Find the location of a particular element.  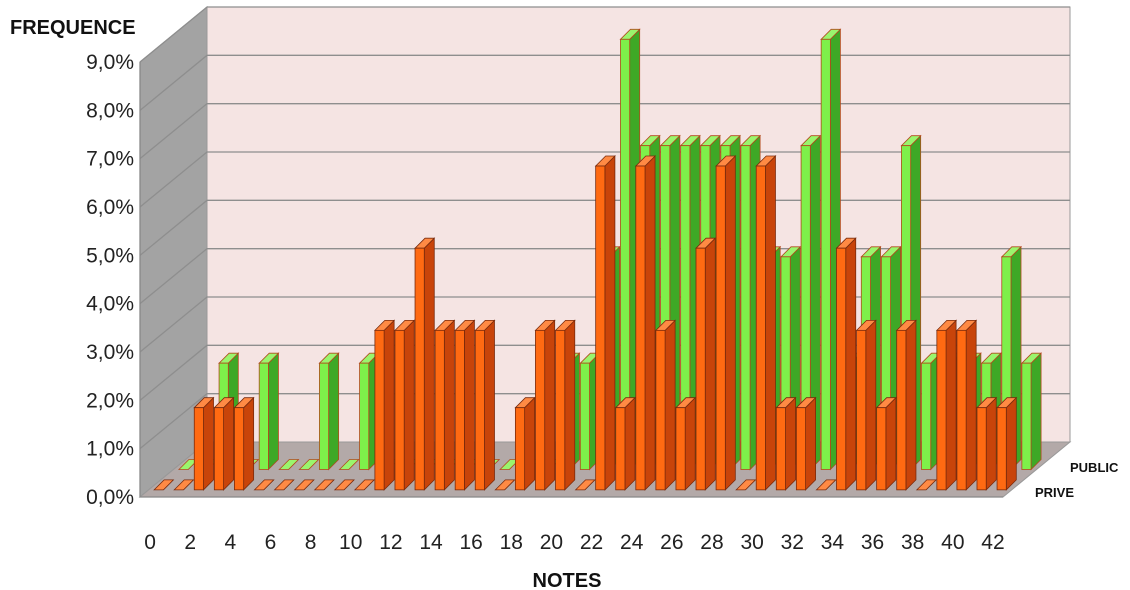

y-tick-label: 4,0% is located at coordinates (110, 304).